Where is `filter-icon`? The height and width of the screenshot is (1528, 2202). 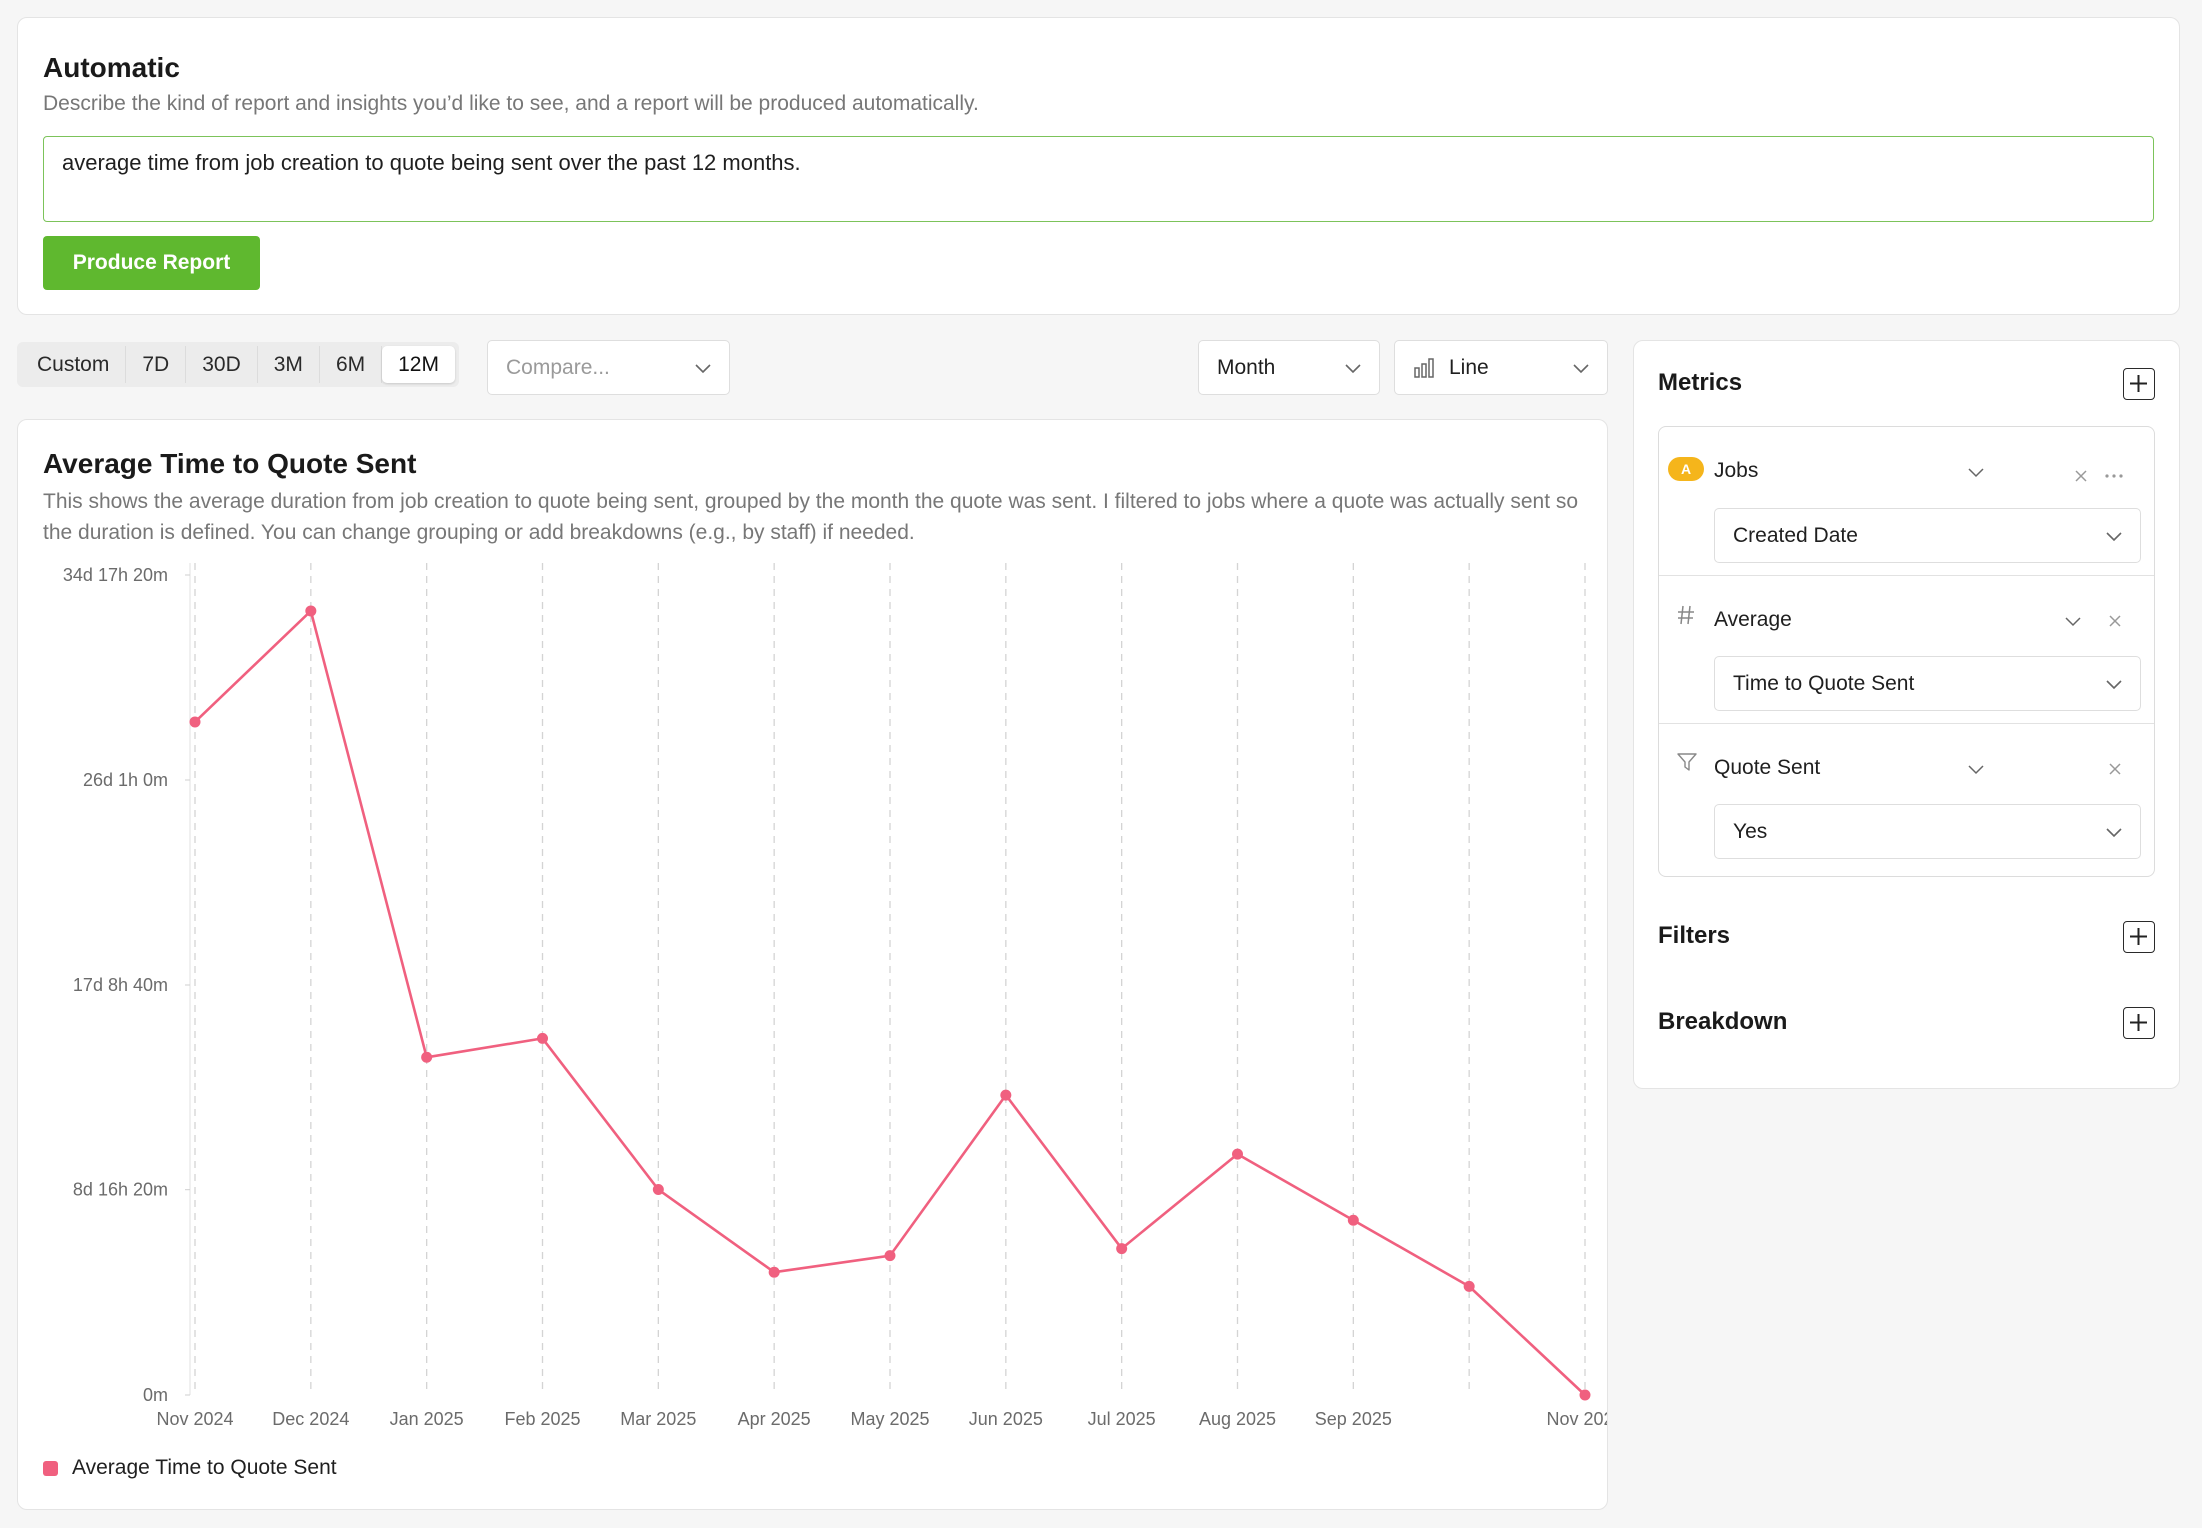 filter-icon is located at coordinates (1687, 762).